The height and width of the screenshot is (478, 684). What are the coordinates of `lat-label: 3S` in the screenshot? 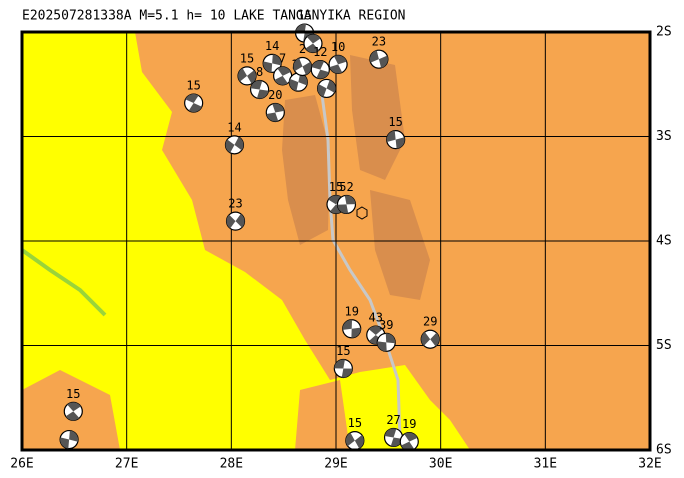 It's located at (664, 136).